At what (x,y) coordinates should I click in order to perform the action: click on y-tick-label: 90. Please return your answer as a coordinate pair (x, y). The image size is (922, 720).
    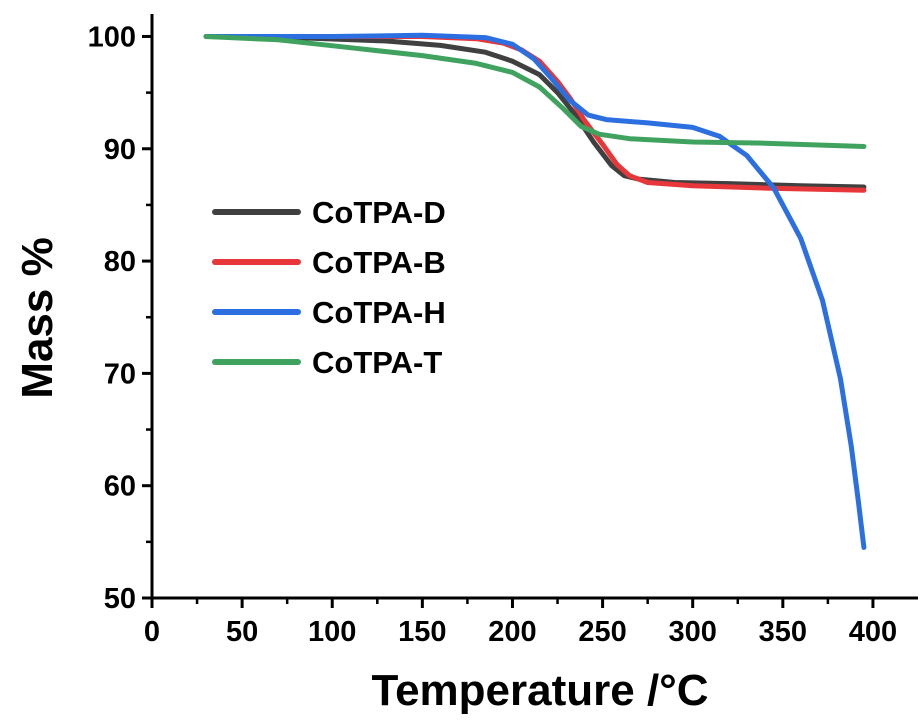
    Looking at the image, I should click on (120, 150).